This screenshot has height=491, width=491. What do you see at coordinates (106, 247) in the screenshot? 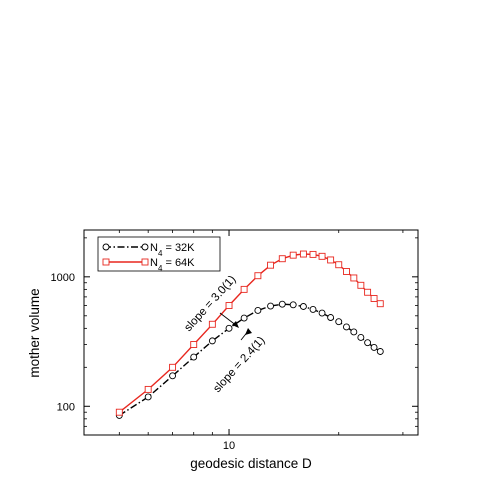
I see `legend-marker-32k` at bounding box center [106, 247].